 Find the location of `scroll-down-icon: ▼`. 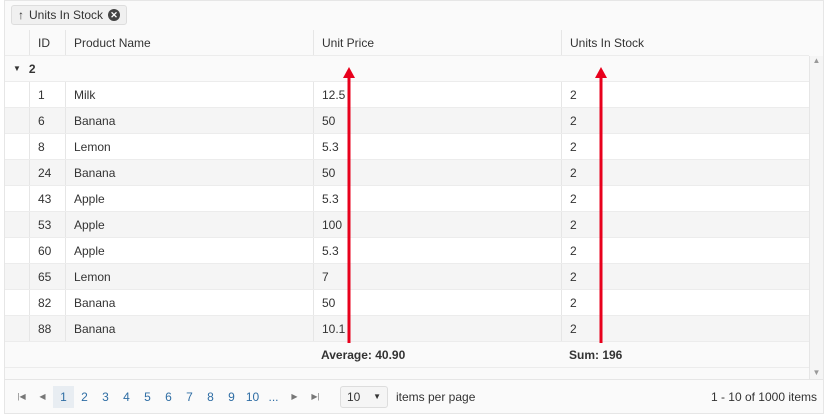

scroll-down-icon: ▼ is located at coordinates (816, 372).